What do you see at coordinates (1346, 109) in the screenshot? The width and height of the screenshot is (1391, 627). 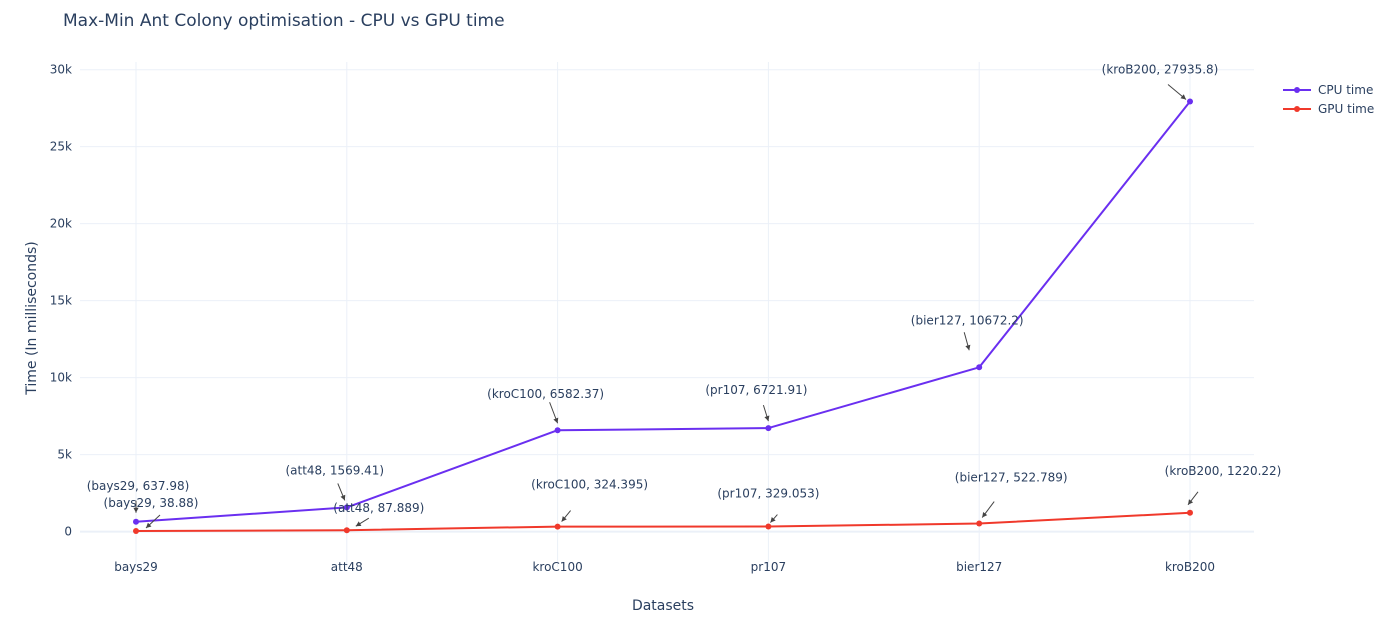 I see `legend-label: GPU time` at bounding box center [1346, 109].